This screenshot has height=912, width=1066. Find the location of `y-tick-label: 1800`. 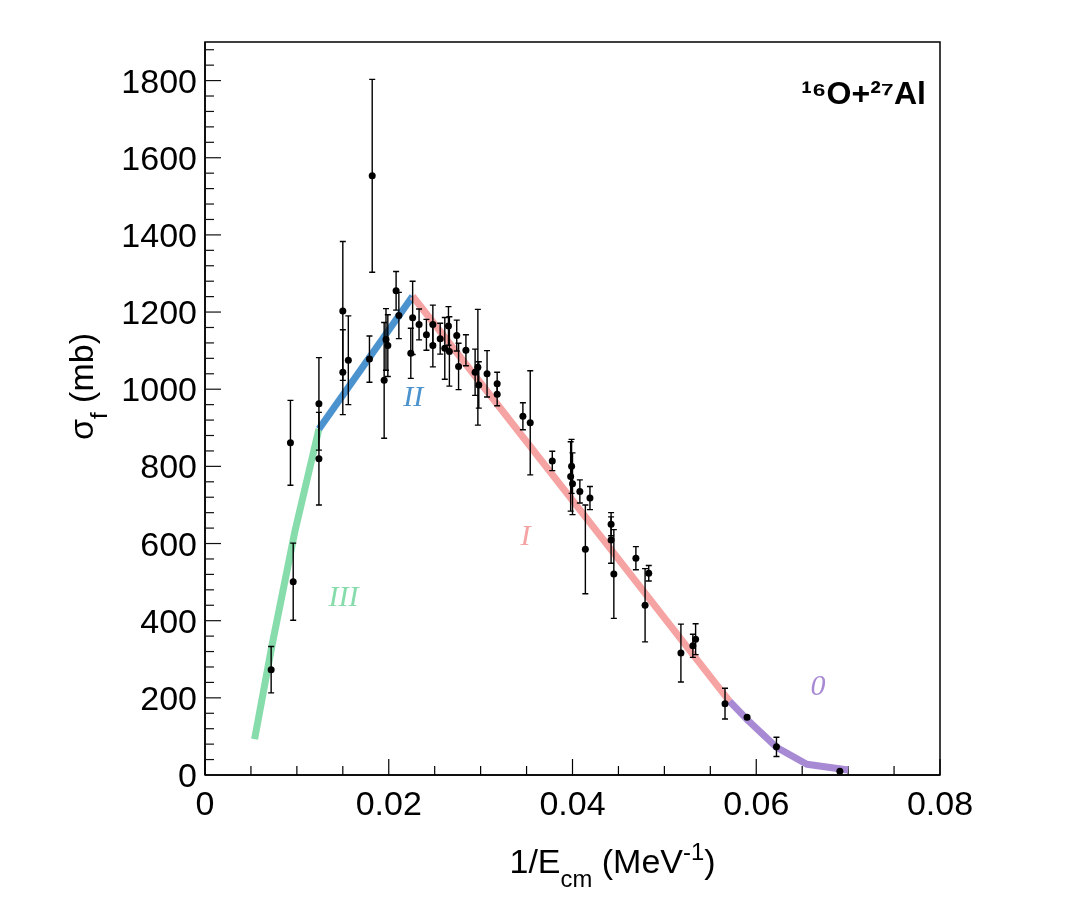

y-tick-label: 1800 is located at coordinates (159, 80).